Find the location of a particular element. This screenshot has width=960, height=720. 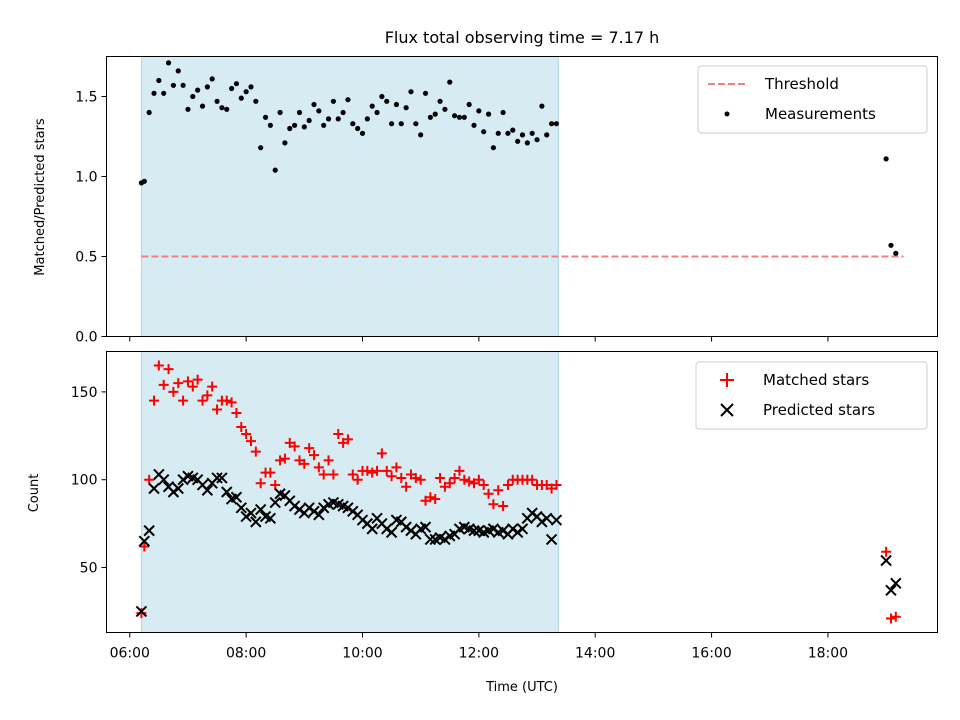

top-y-ticks: 0.0 0.5 1.0 1.5 is located at coordinates (91, 218).